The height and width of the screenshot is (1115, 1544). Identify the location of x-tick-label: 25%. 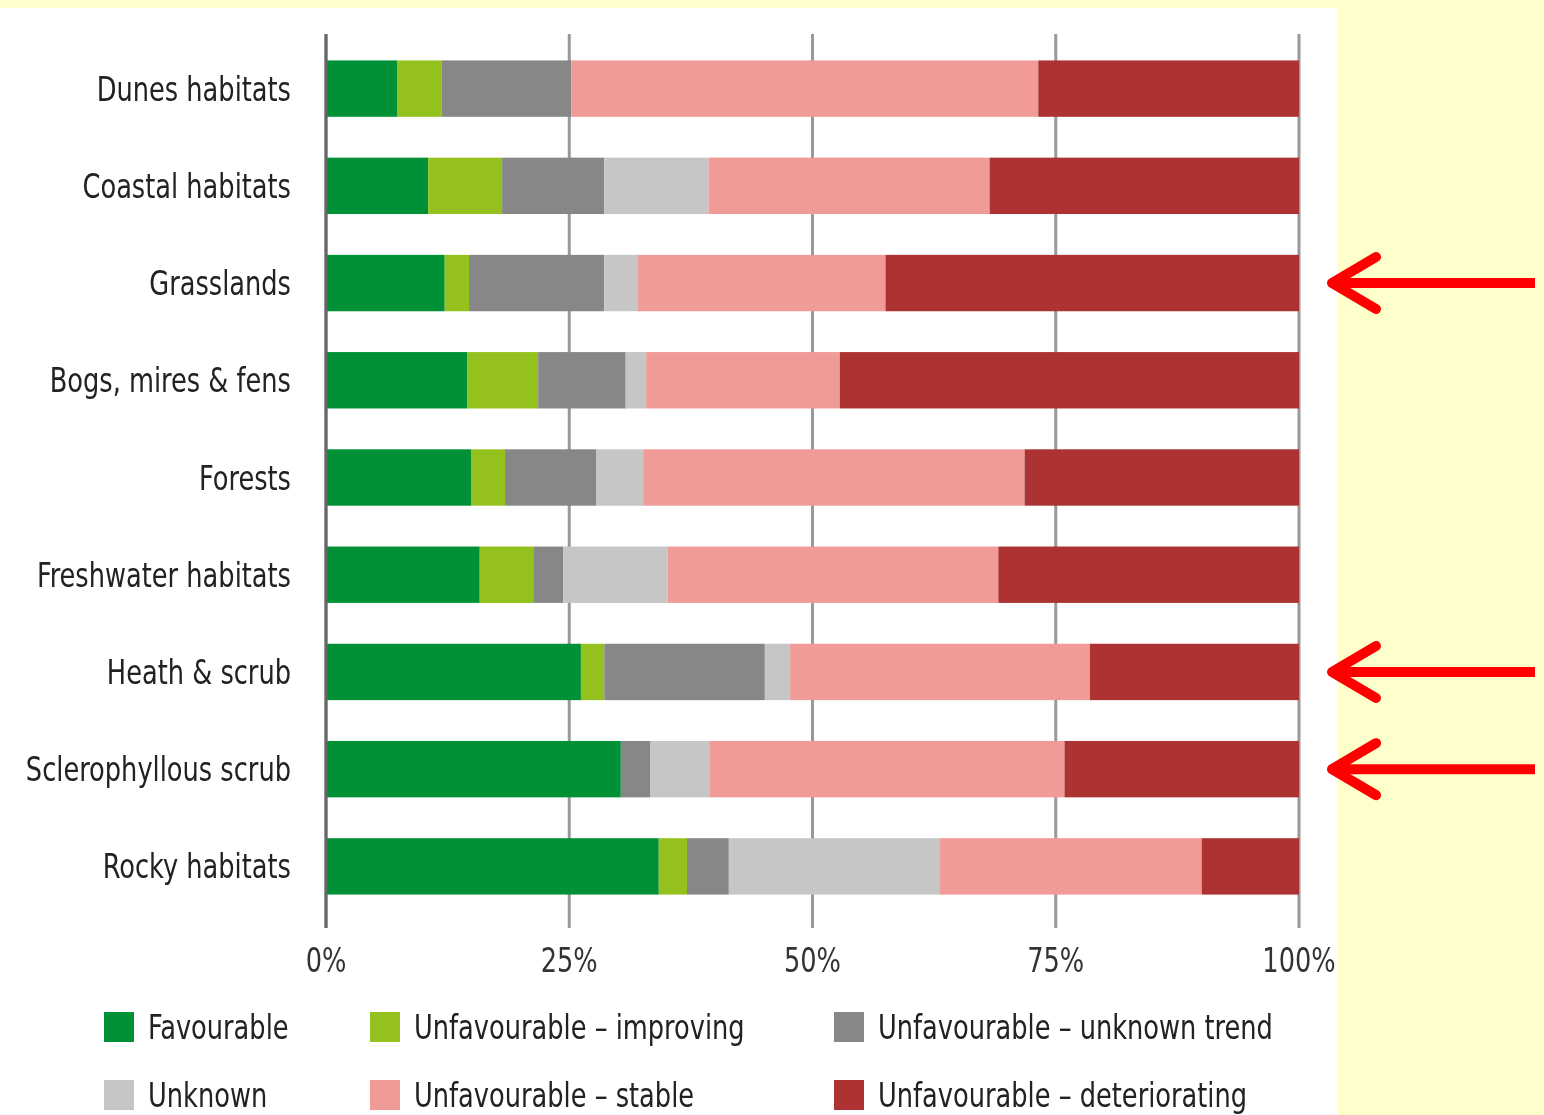
(569, 960).